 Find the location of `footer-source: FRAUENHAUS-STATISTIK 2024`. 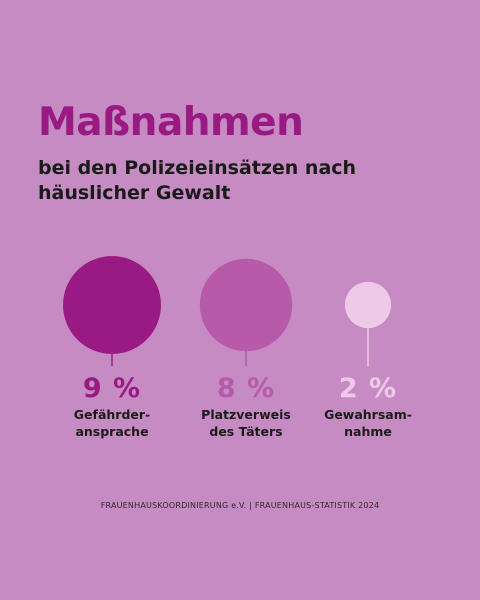

footer-source: FRAUENHAUS-STATISTIK 2024 is located at coordinates (317, 505).